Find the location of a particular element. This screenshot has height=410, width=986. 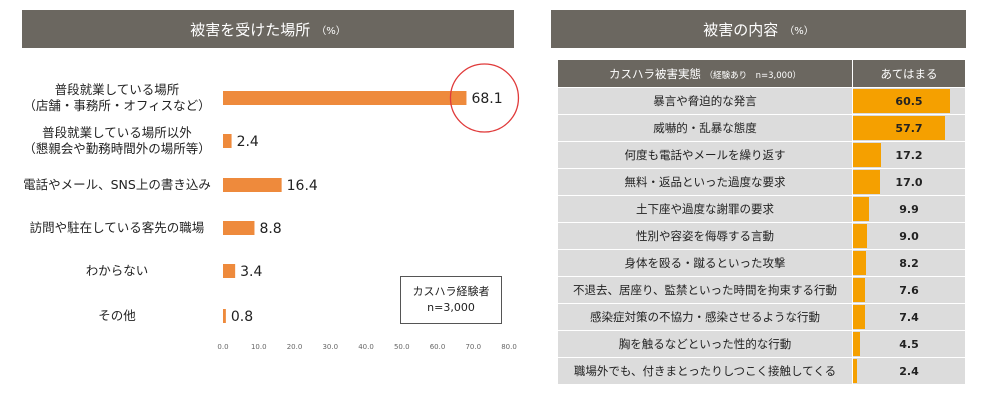

row-item-label: 無料・返品といった過度な要求 is located at coordinates (705, 182).